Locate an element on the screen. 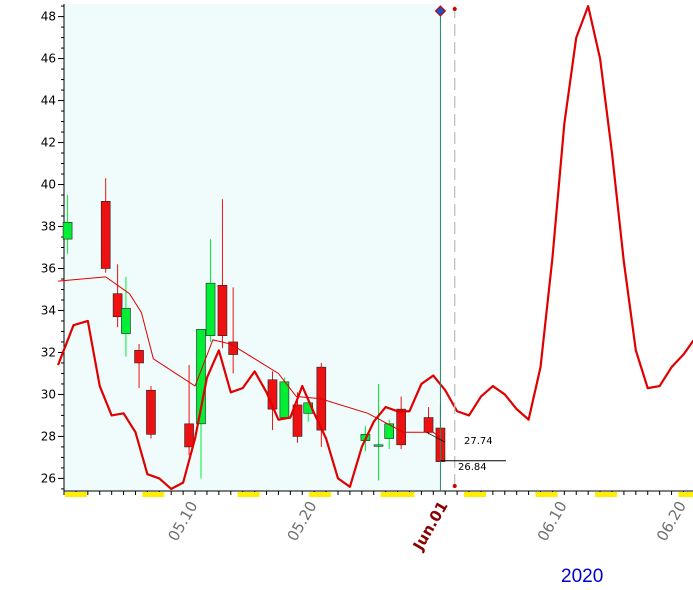 The image size is (693, 590). y-tick-label: 46 is located at coordinates (48, 59).